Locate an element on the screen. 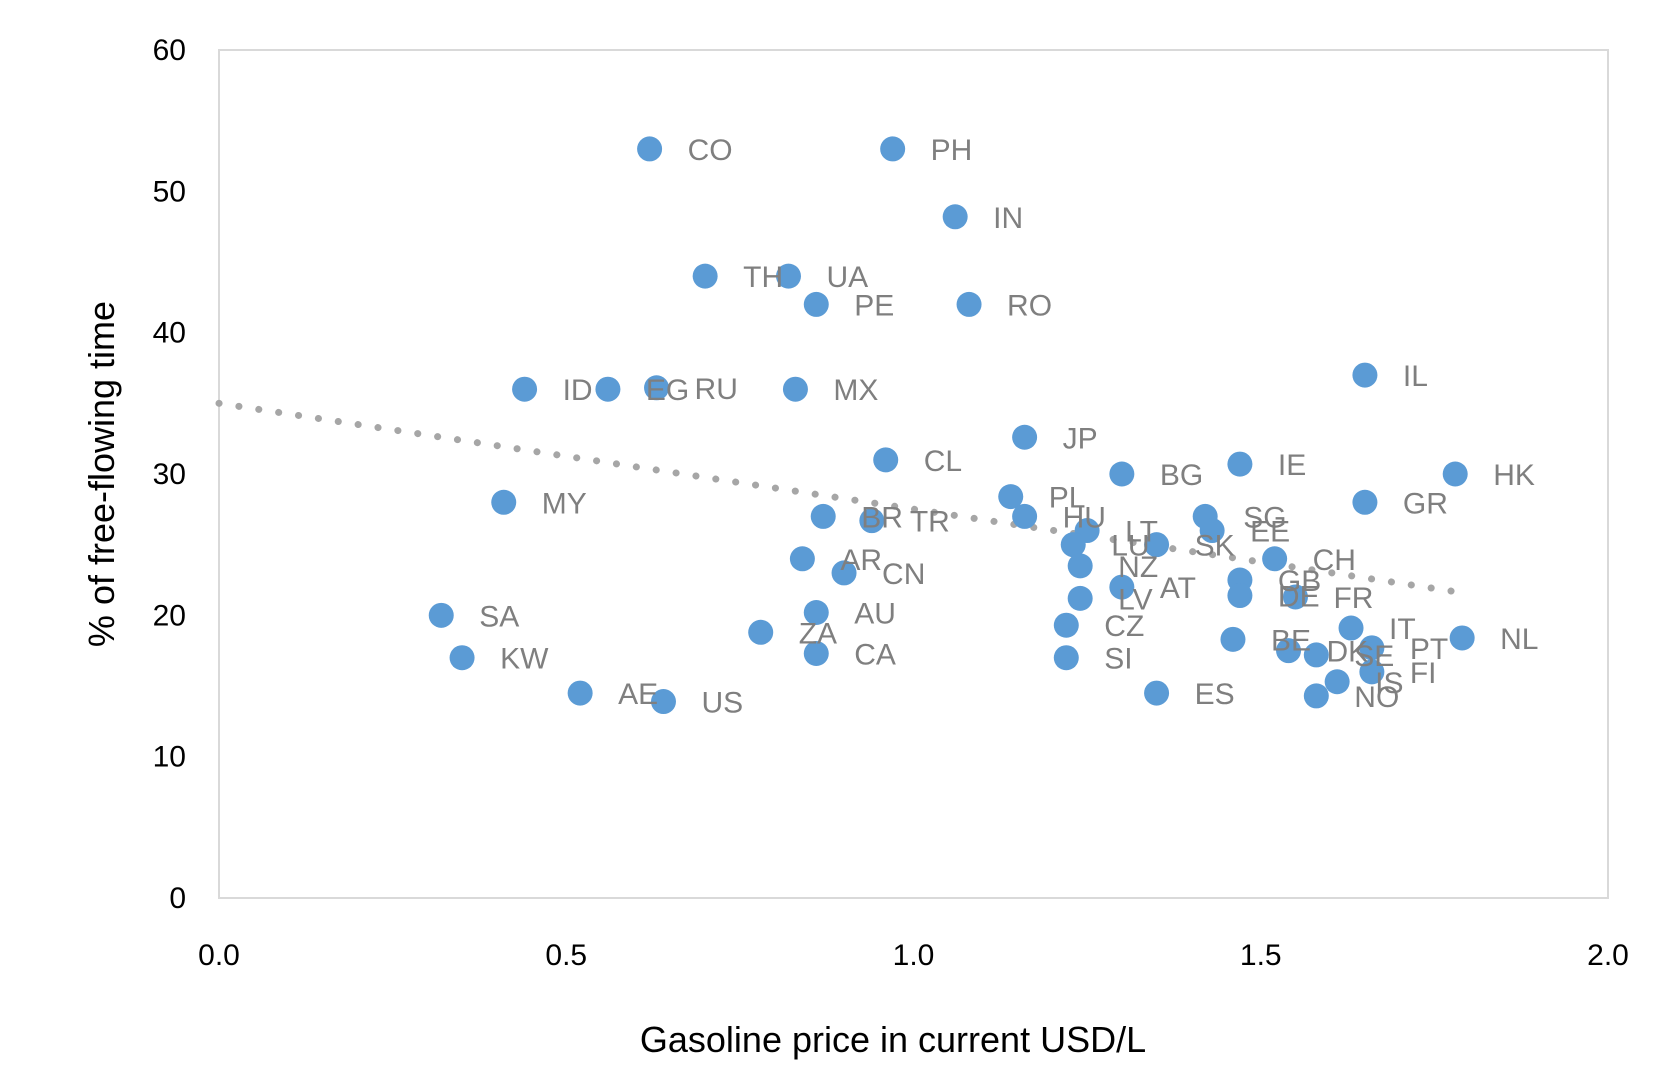 The width and height of the screenshot is (1674, 1079). point-label-hk: HK is located at coordinates (1514, 475).